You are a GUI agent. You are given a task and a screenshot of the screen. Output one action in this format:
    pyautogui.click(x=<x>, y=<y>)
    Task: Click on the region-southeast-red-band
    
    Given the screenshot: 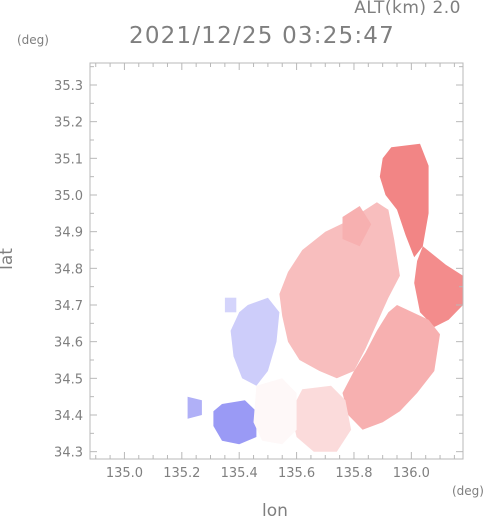 What is the action you would take?
    pyautogui.click(x=391, y=367)
    